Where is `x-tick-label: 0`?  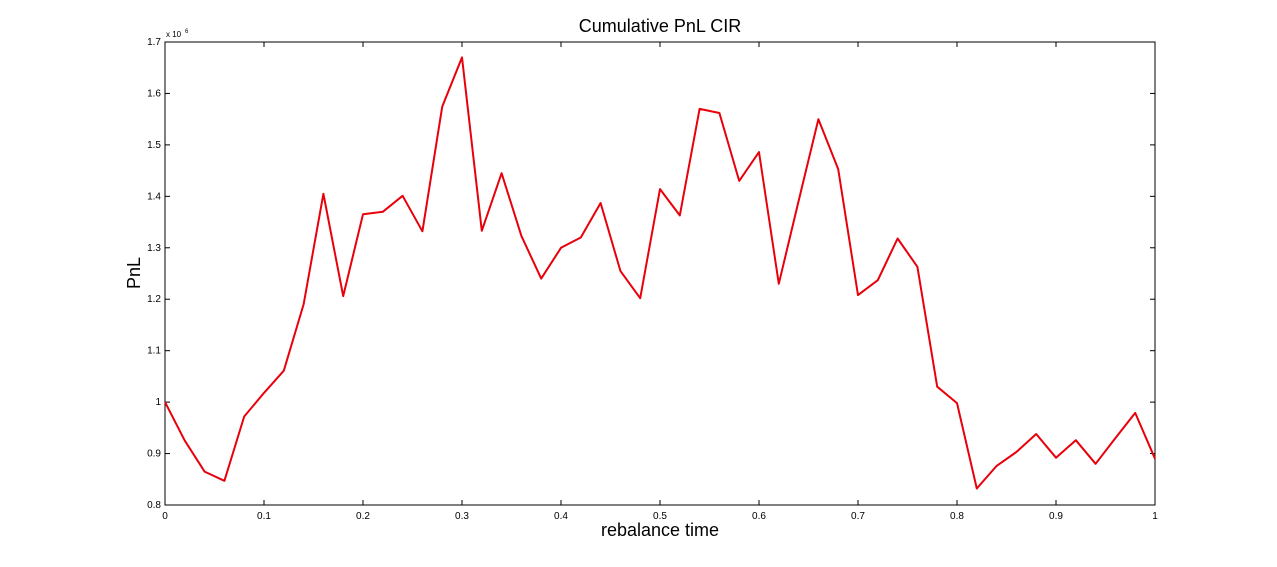
x-tick-label: 0 is located at coordinates (165, 516).